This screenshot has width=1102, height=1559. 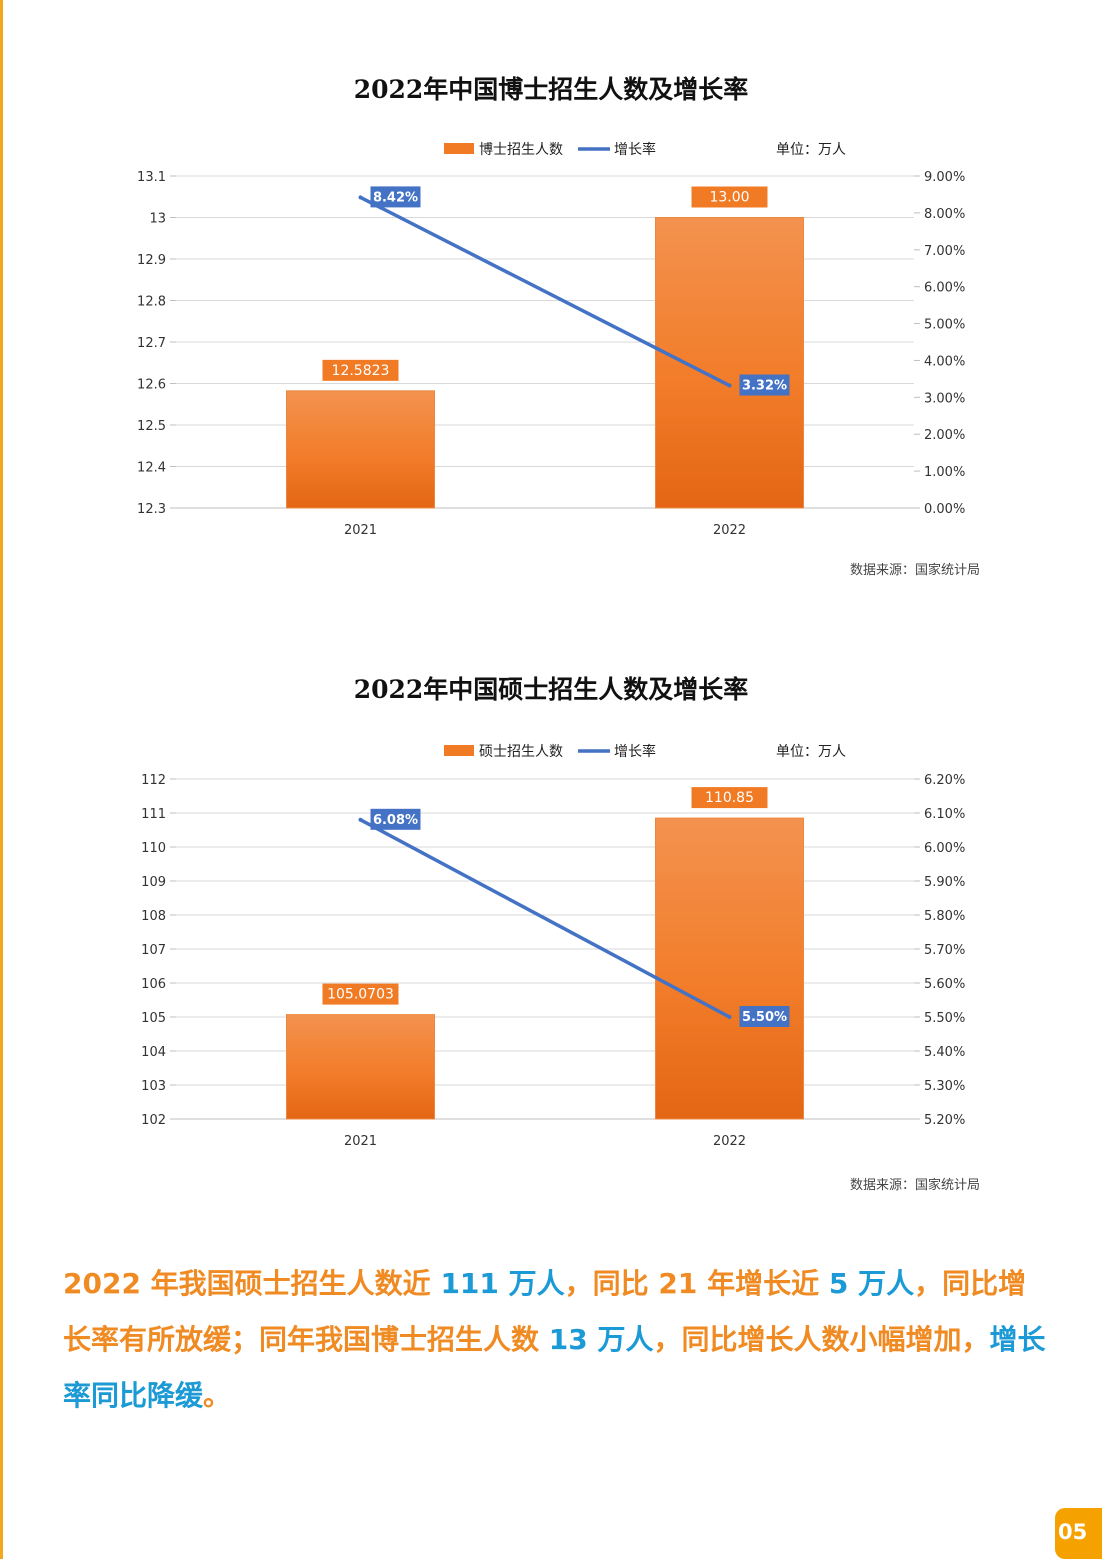 I want to click on left-axis-tick-label: 12.8, so click(x=151, y=302).